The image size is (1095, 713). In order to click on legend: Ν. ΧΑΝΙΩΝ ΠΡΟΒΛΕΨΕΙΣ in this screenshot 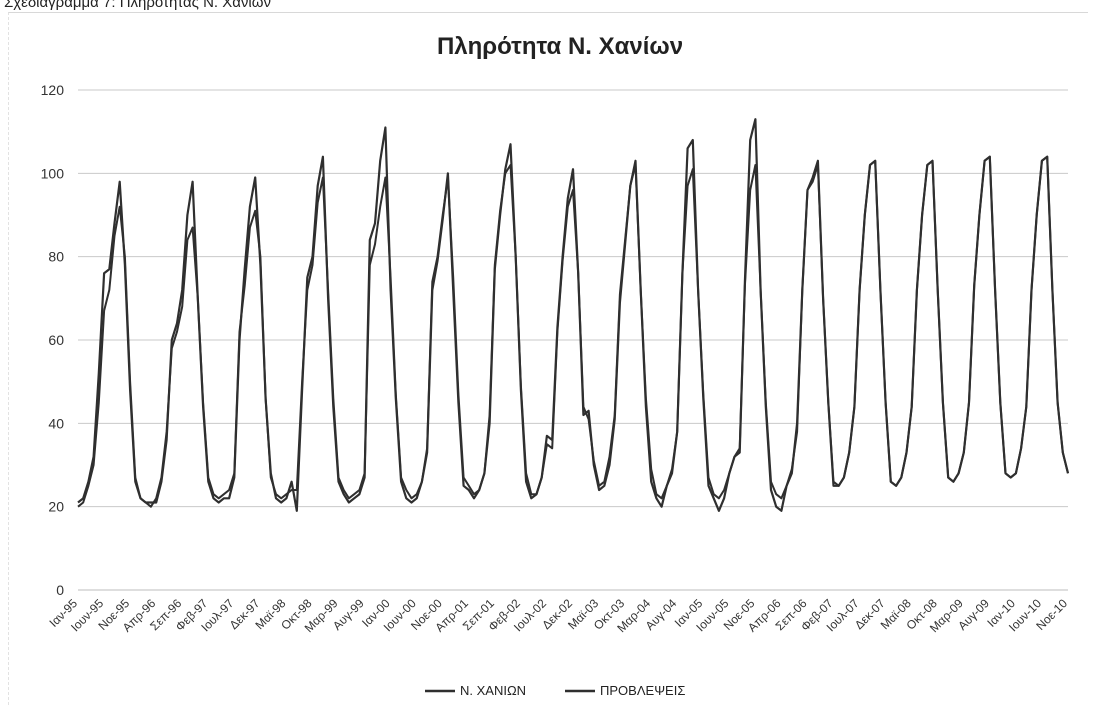, I will do `click(555, 690)`.